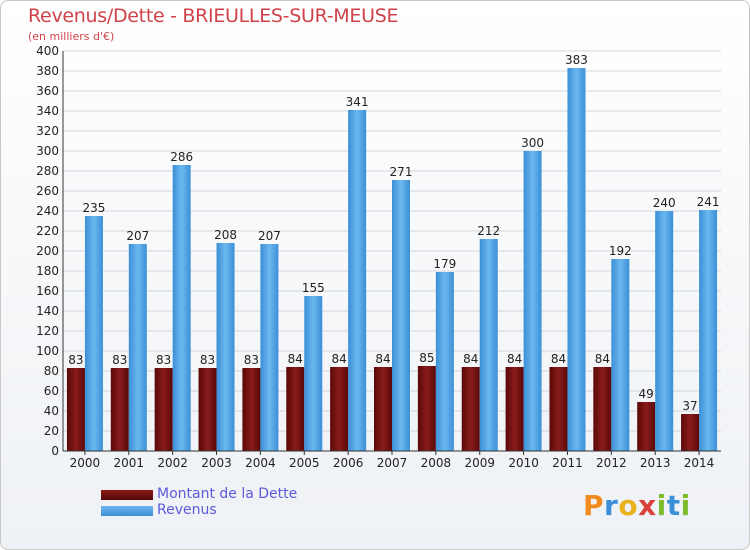 This screenshot has height=550, width=750. Describe the element at coordinates (225, 235) in the screenshot. I see `data-label-revenus: 208` at that location.